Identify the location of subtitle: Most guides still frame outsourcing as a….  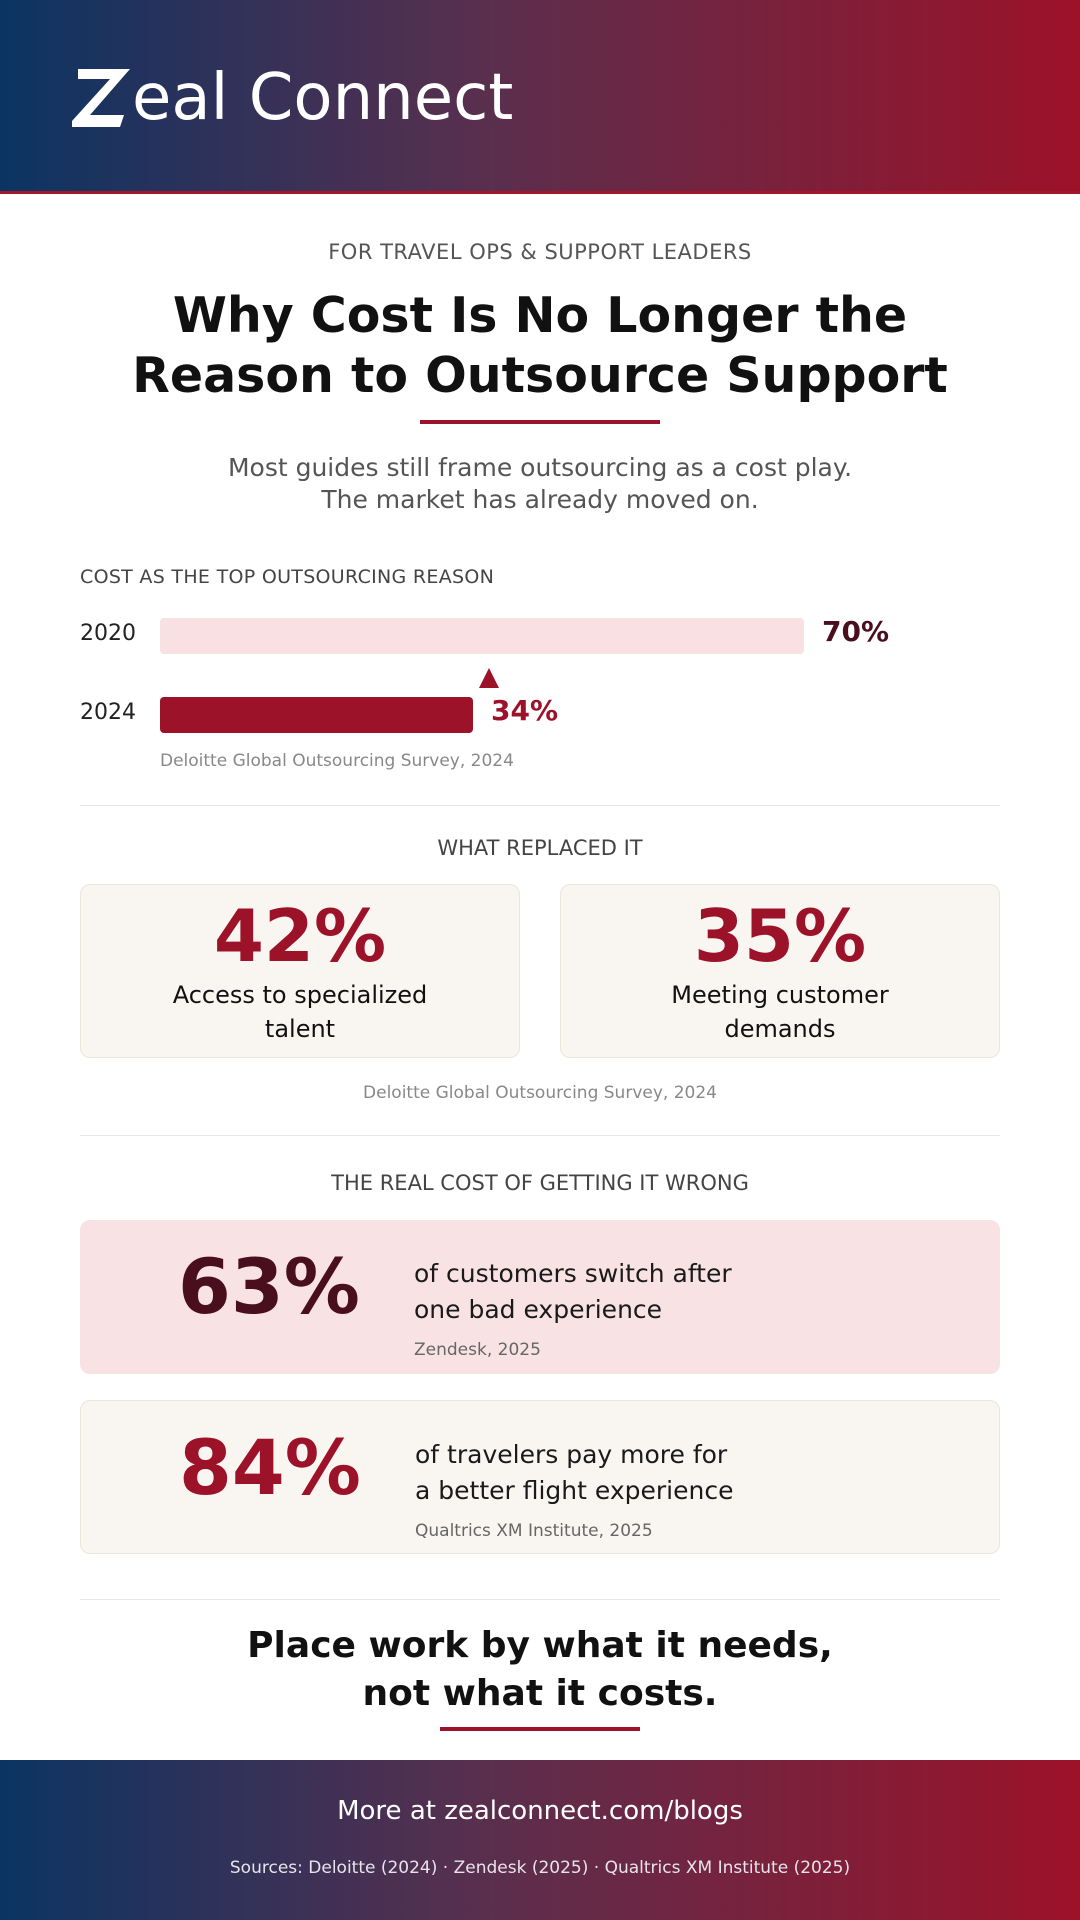
(540, 484).